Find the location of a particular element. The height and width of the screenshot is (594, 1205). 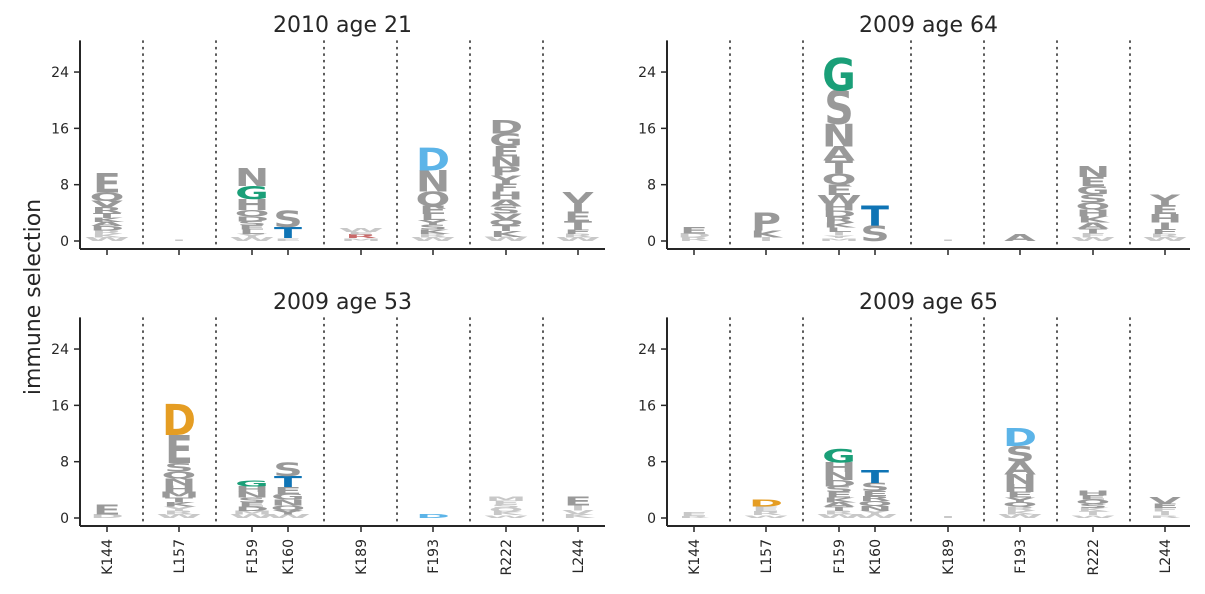

logo-letter: H is located at coordinates (839, 207).